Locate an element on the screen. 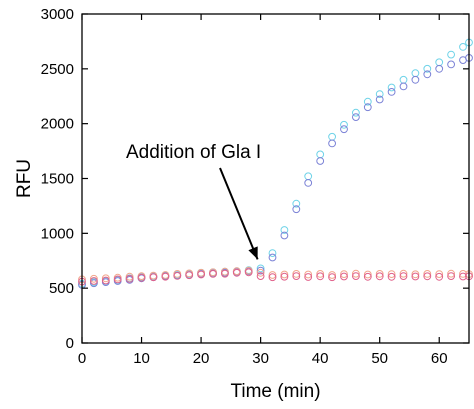  y-tick-label: 0 is located at coordinates (70, 343).